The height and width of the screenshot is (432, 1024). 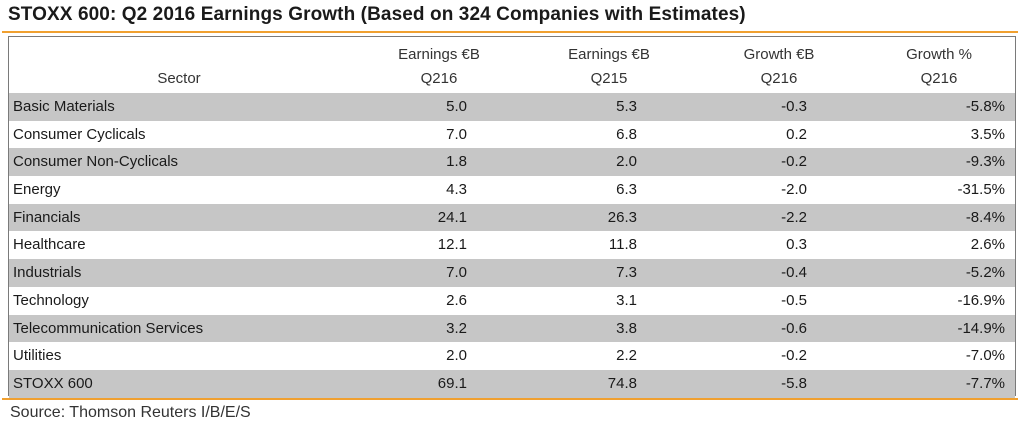 I want to click on header-growth-pct-line1: Growth %, so click(x=939, y=54).